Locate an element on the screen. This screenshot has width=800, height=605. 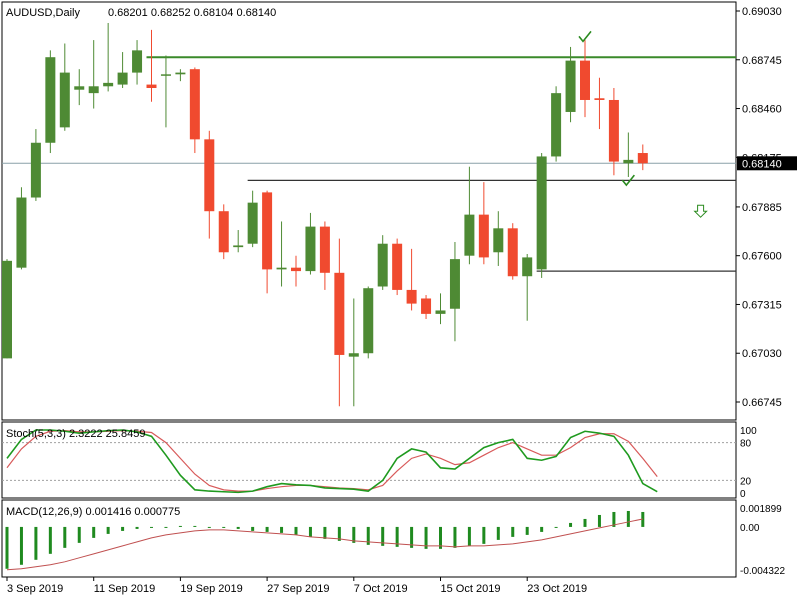
stoch-panel is located at coordinates (369, 460).